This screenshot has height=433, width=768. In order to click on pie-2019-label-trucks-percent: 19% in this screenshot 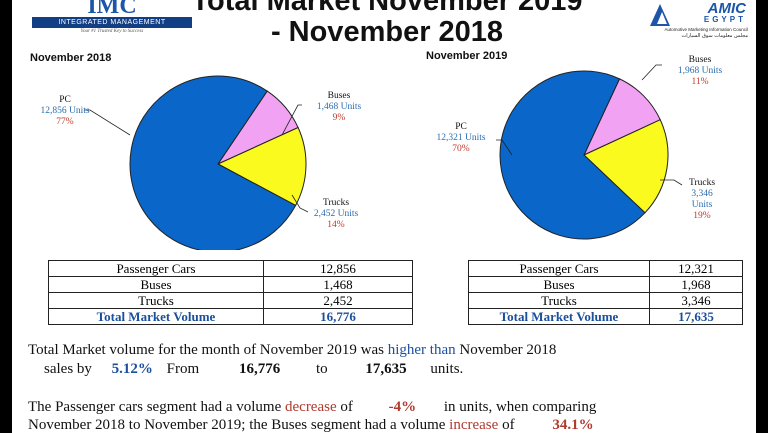, I will do `click(702, 216)`.